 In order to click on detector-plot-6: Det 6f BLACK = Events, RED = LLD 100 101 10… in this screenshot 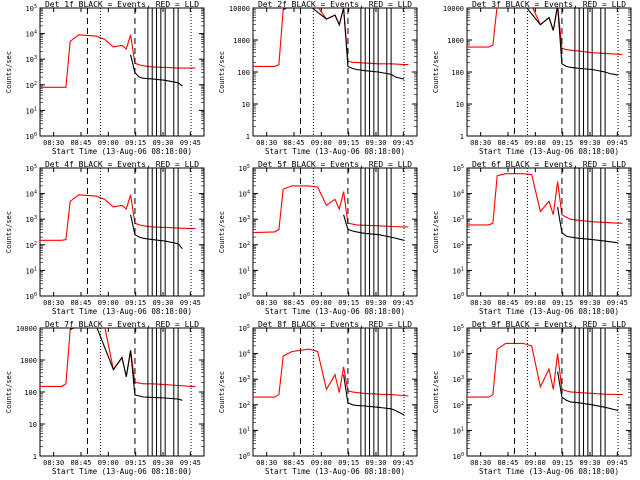, I will do `click(532, 238)`.